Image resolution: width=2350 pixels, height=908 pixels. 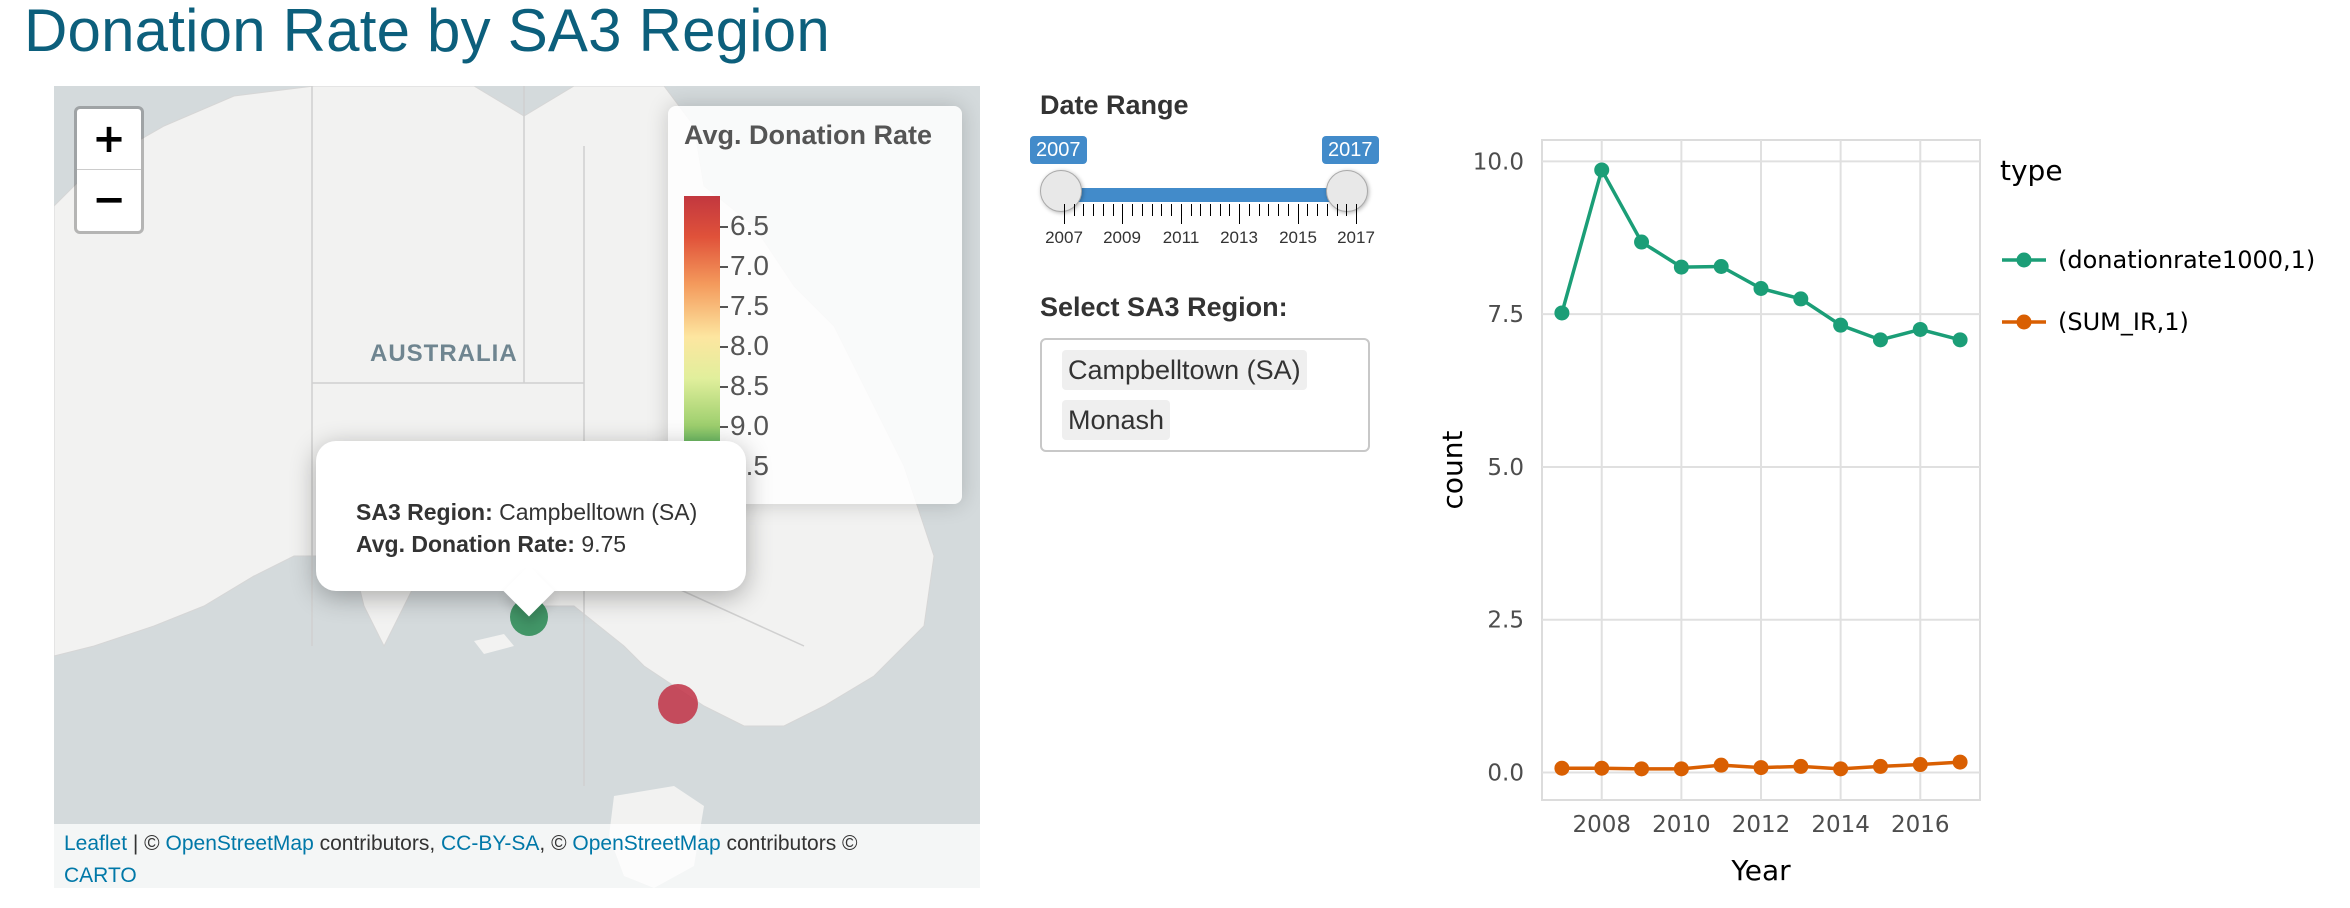 What do you see at coordinates (2123, 322) in the screenshot?
I see `legend-entry-label: (SUM_IR,1)` at bounding box center [2123, 322].